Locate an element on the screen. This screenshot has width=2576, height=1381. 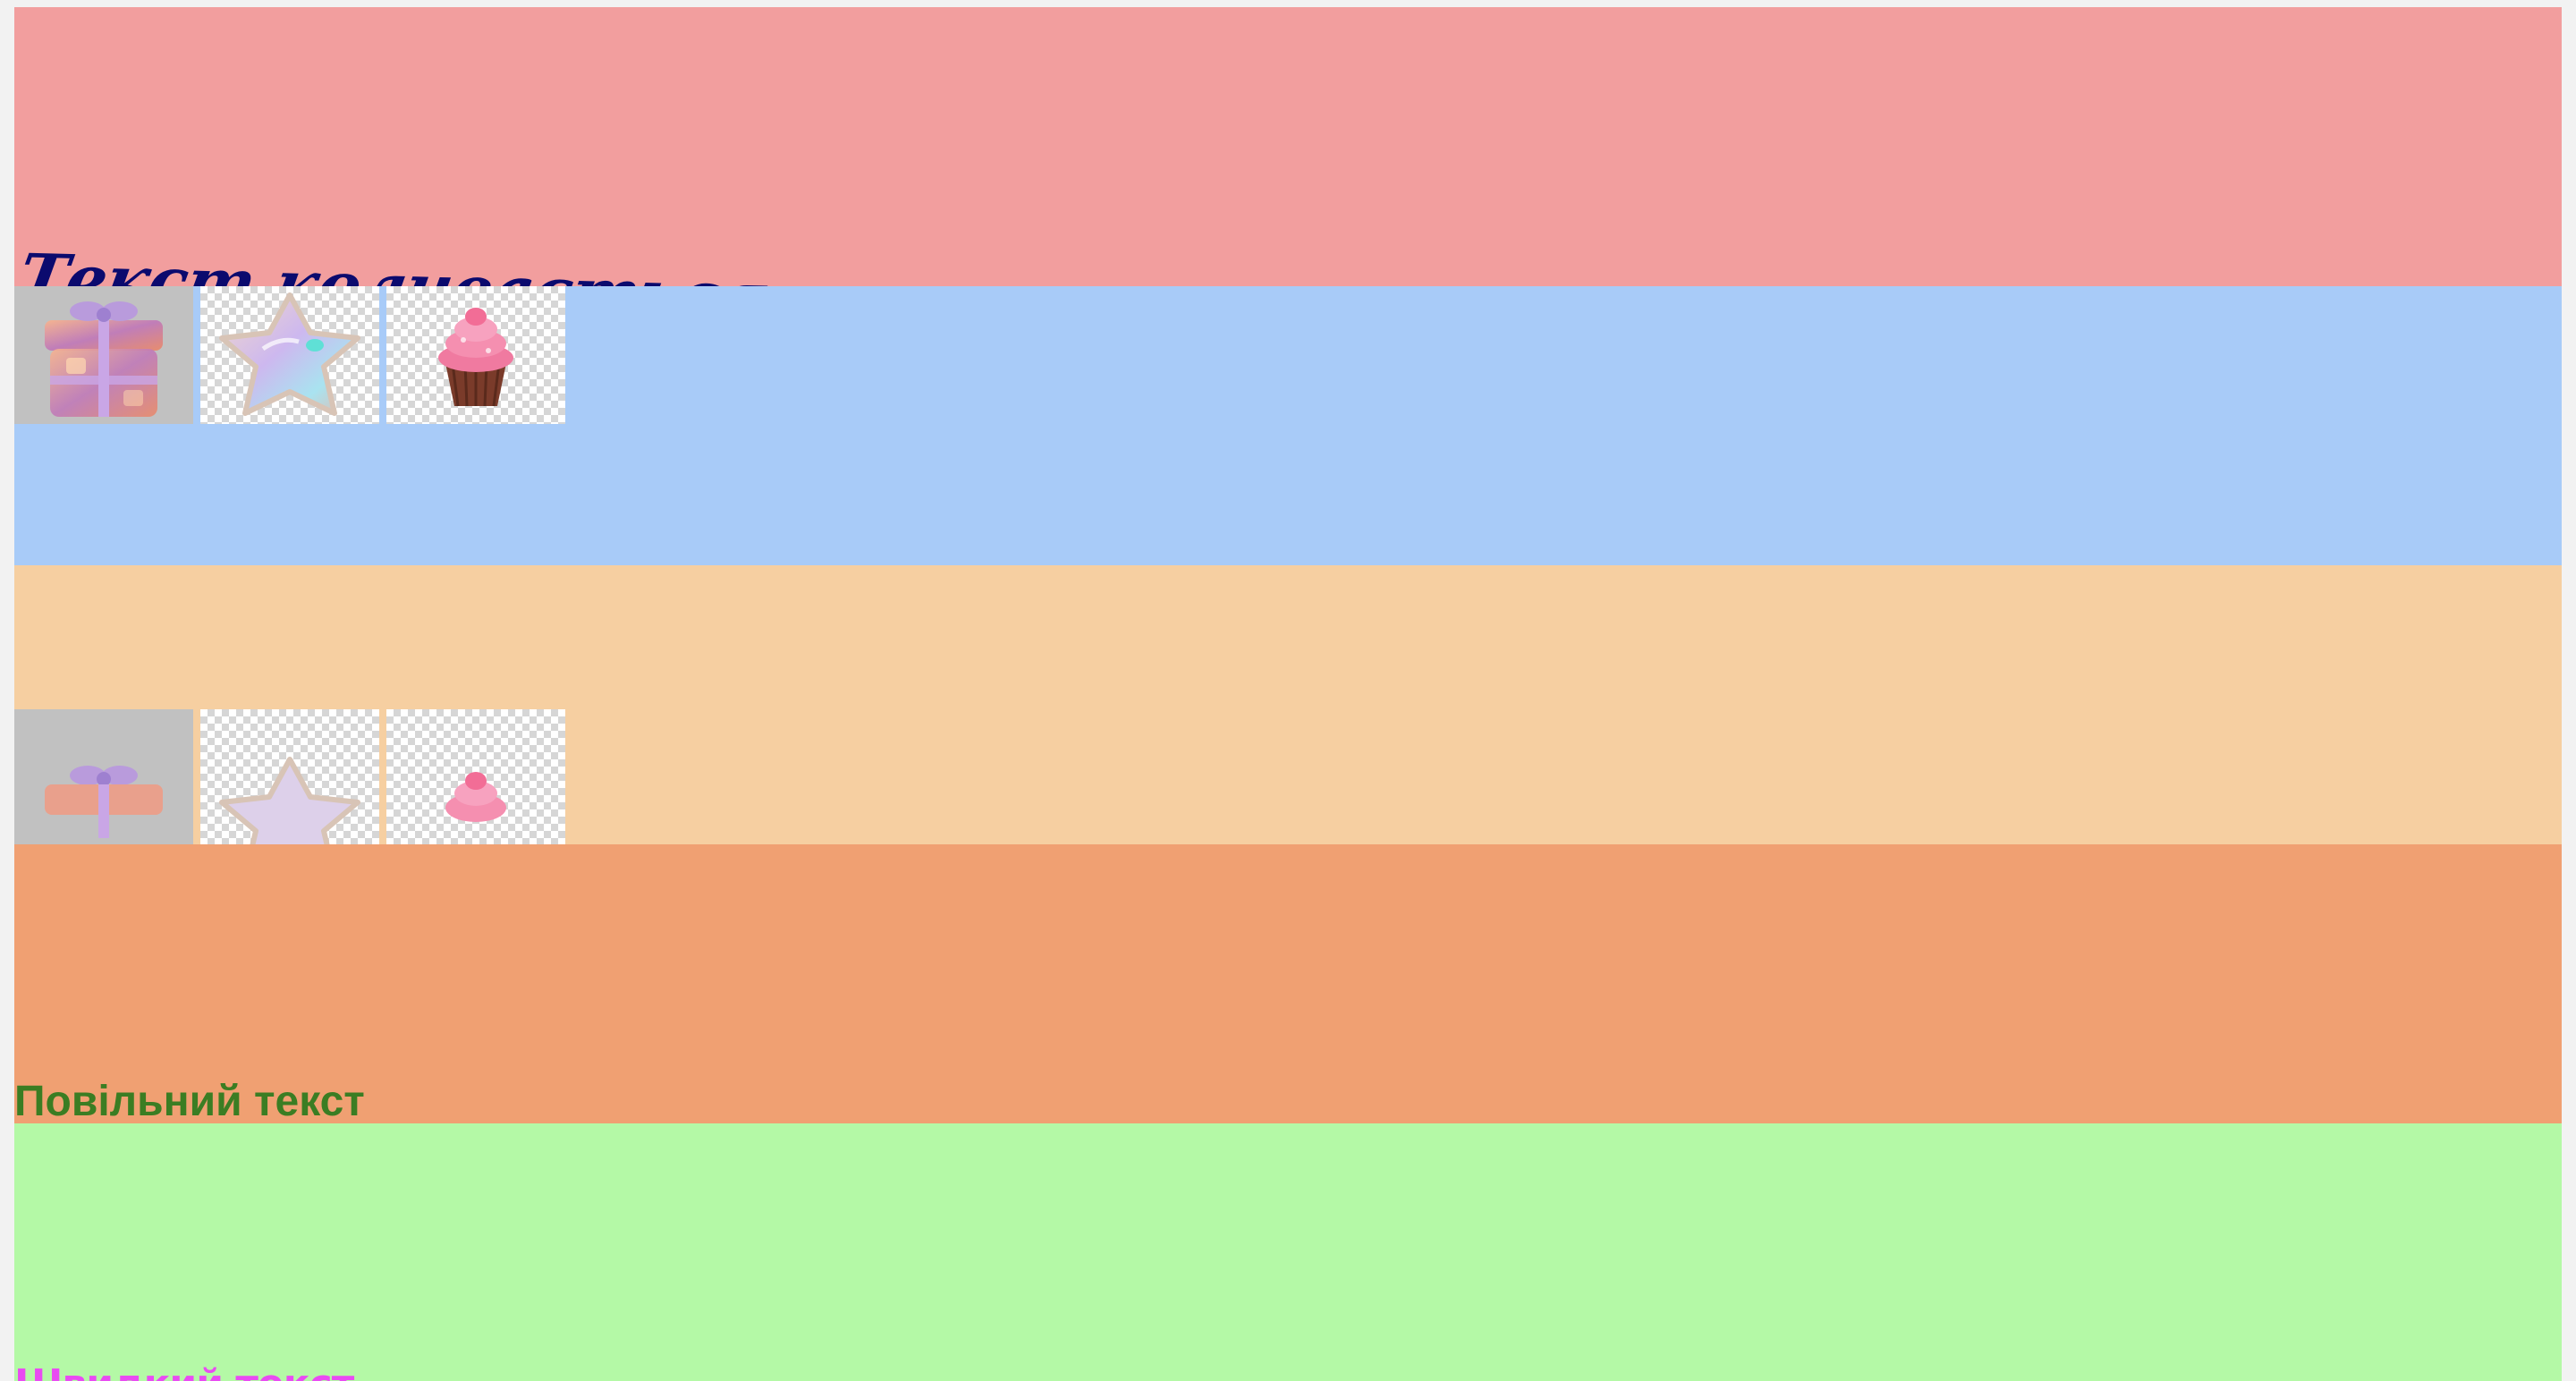
image-row-bottom is located at coordinates (289, 776).